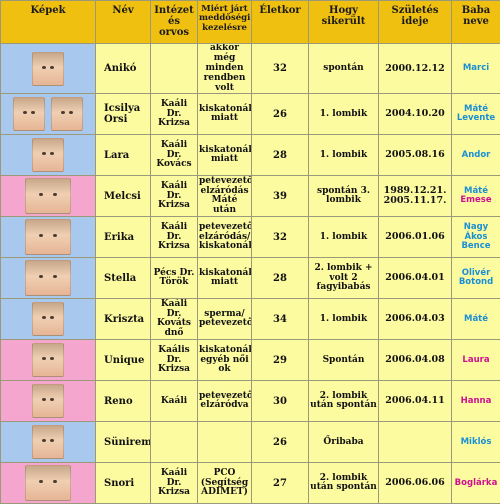 The height and width of the screenshot is (504, 500). Describe the element at coordinates (123, 155) in the screenshot. I see `name-cell: Lara` at that location.